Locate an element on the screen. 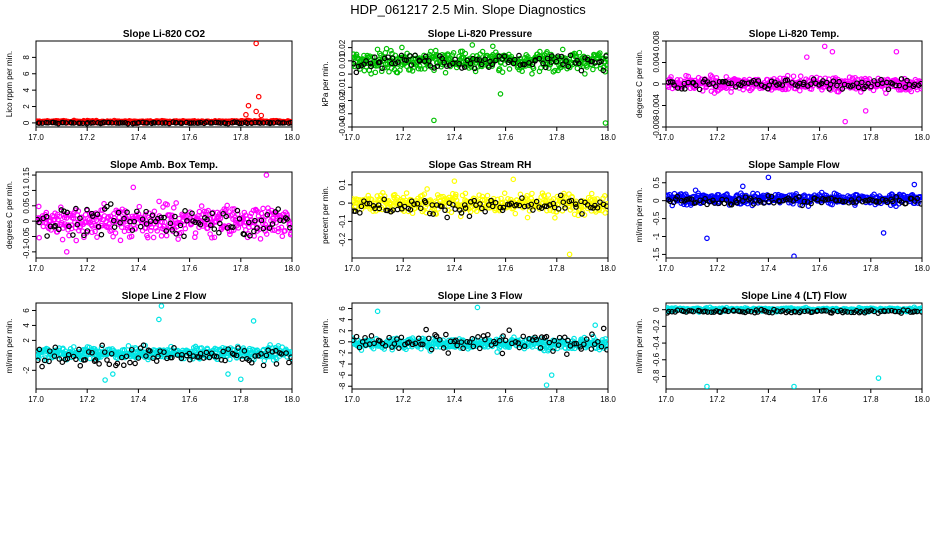 The width and height of the screenshot is (936, 540). y-tick-label: 4 is located at coordinates (26, 325).